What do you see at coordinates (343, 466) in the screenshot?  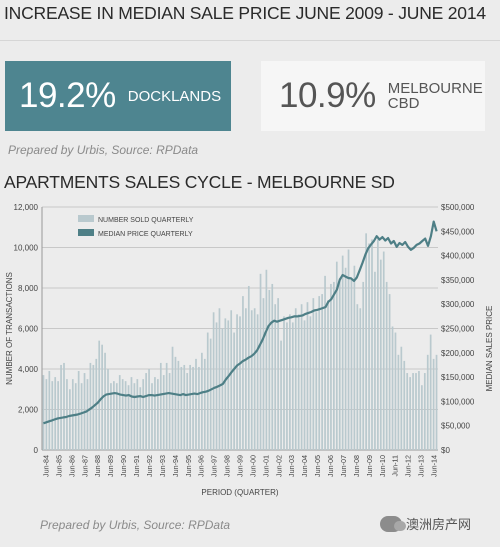 I see `x-tick-label: Jun-07` at bounding box center [343, 466].